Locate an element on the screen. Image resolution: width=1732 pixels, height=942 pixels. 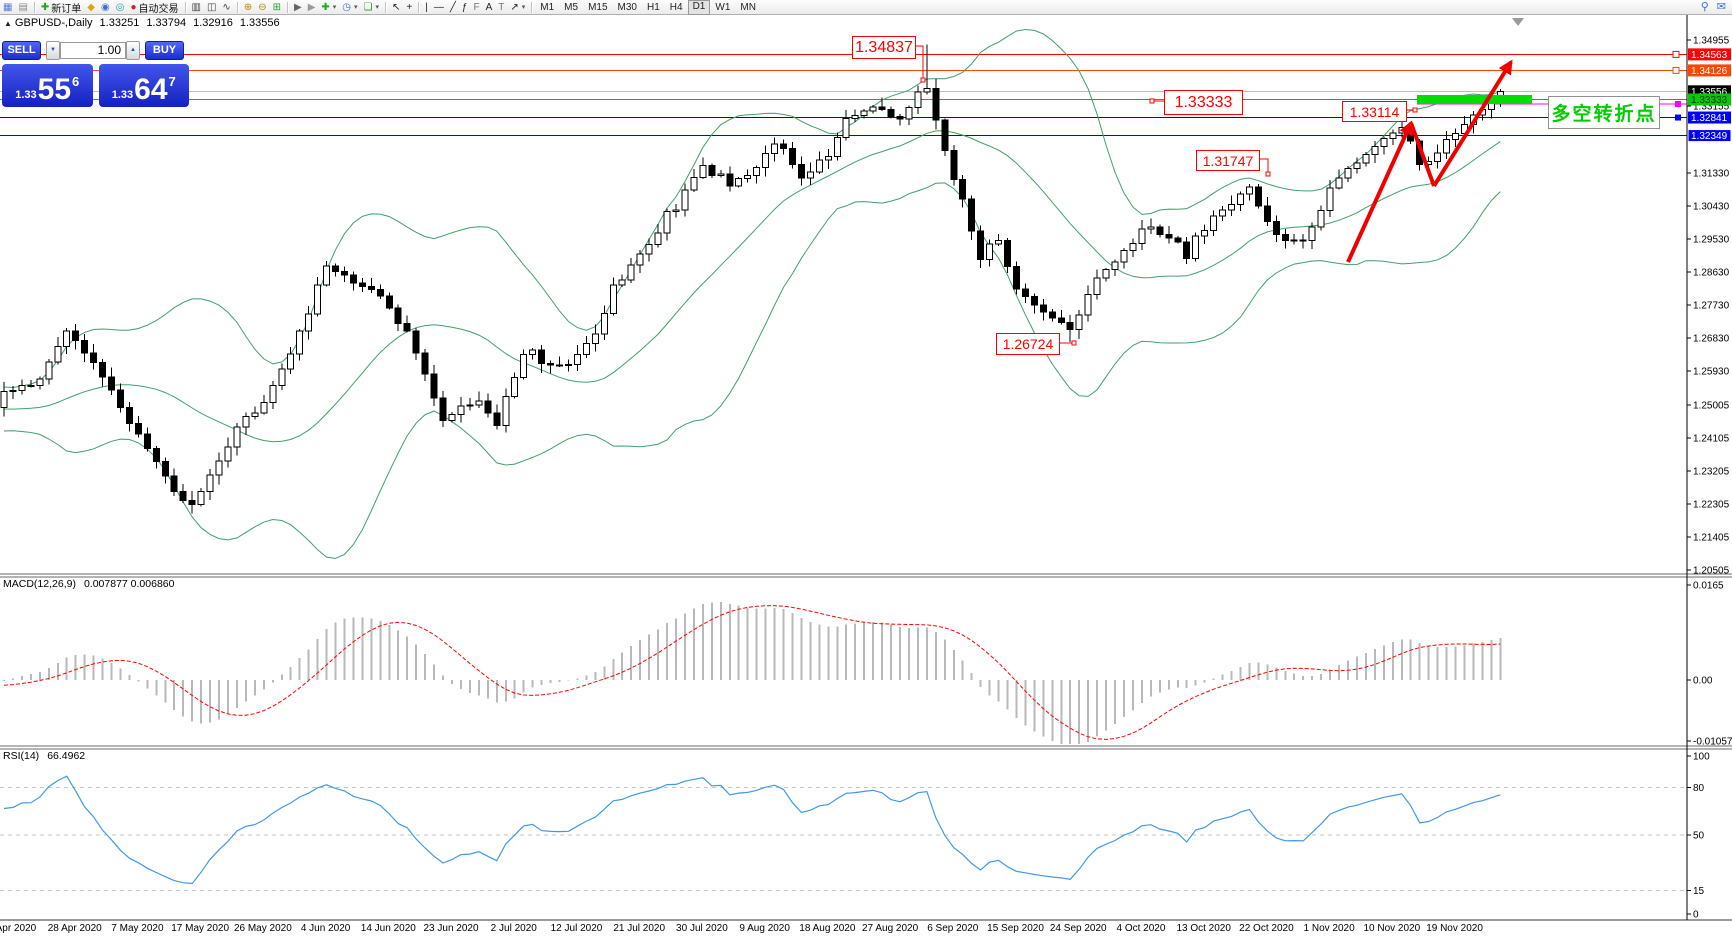
svg-text: 21 Jul 2020 is located at coordinates (639, 928).